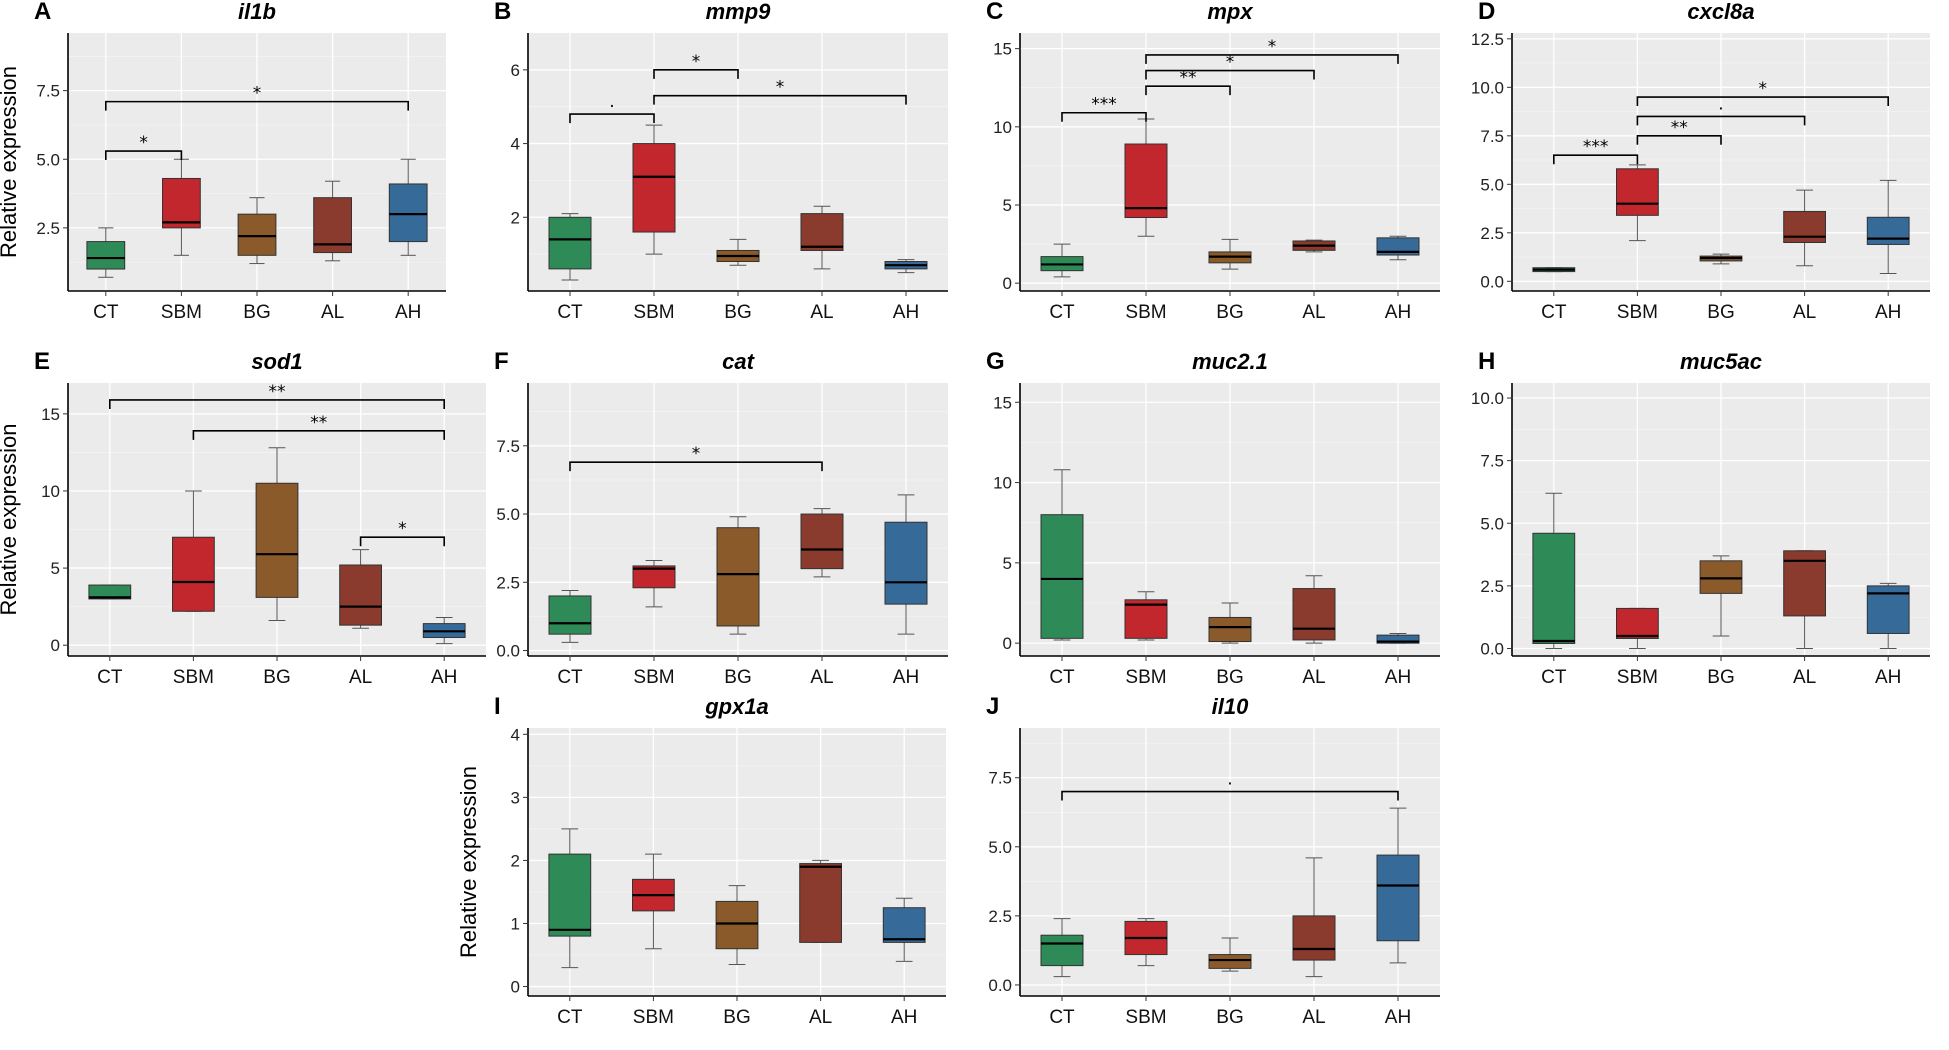 The width and height of the screenshot is (1949, 1050). I want to click on y-tick-label: 2, so click(515, 217).